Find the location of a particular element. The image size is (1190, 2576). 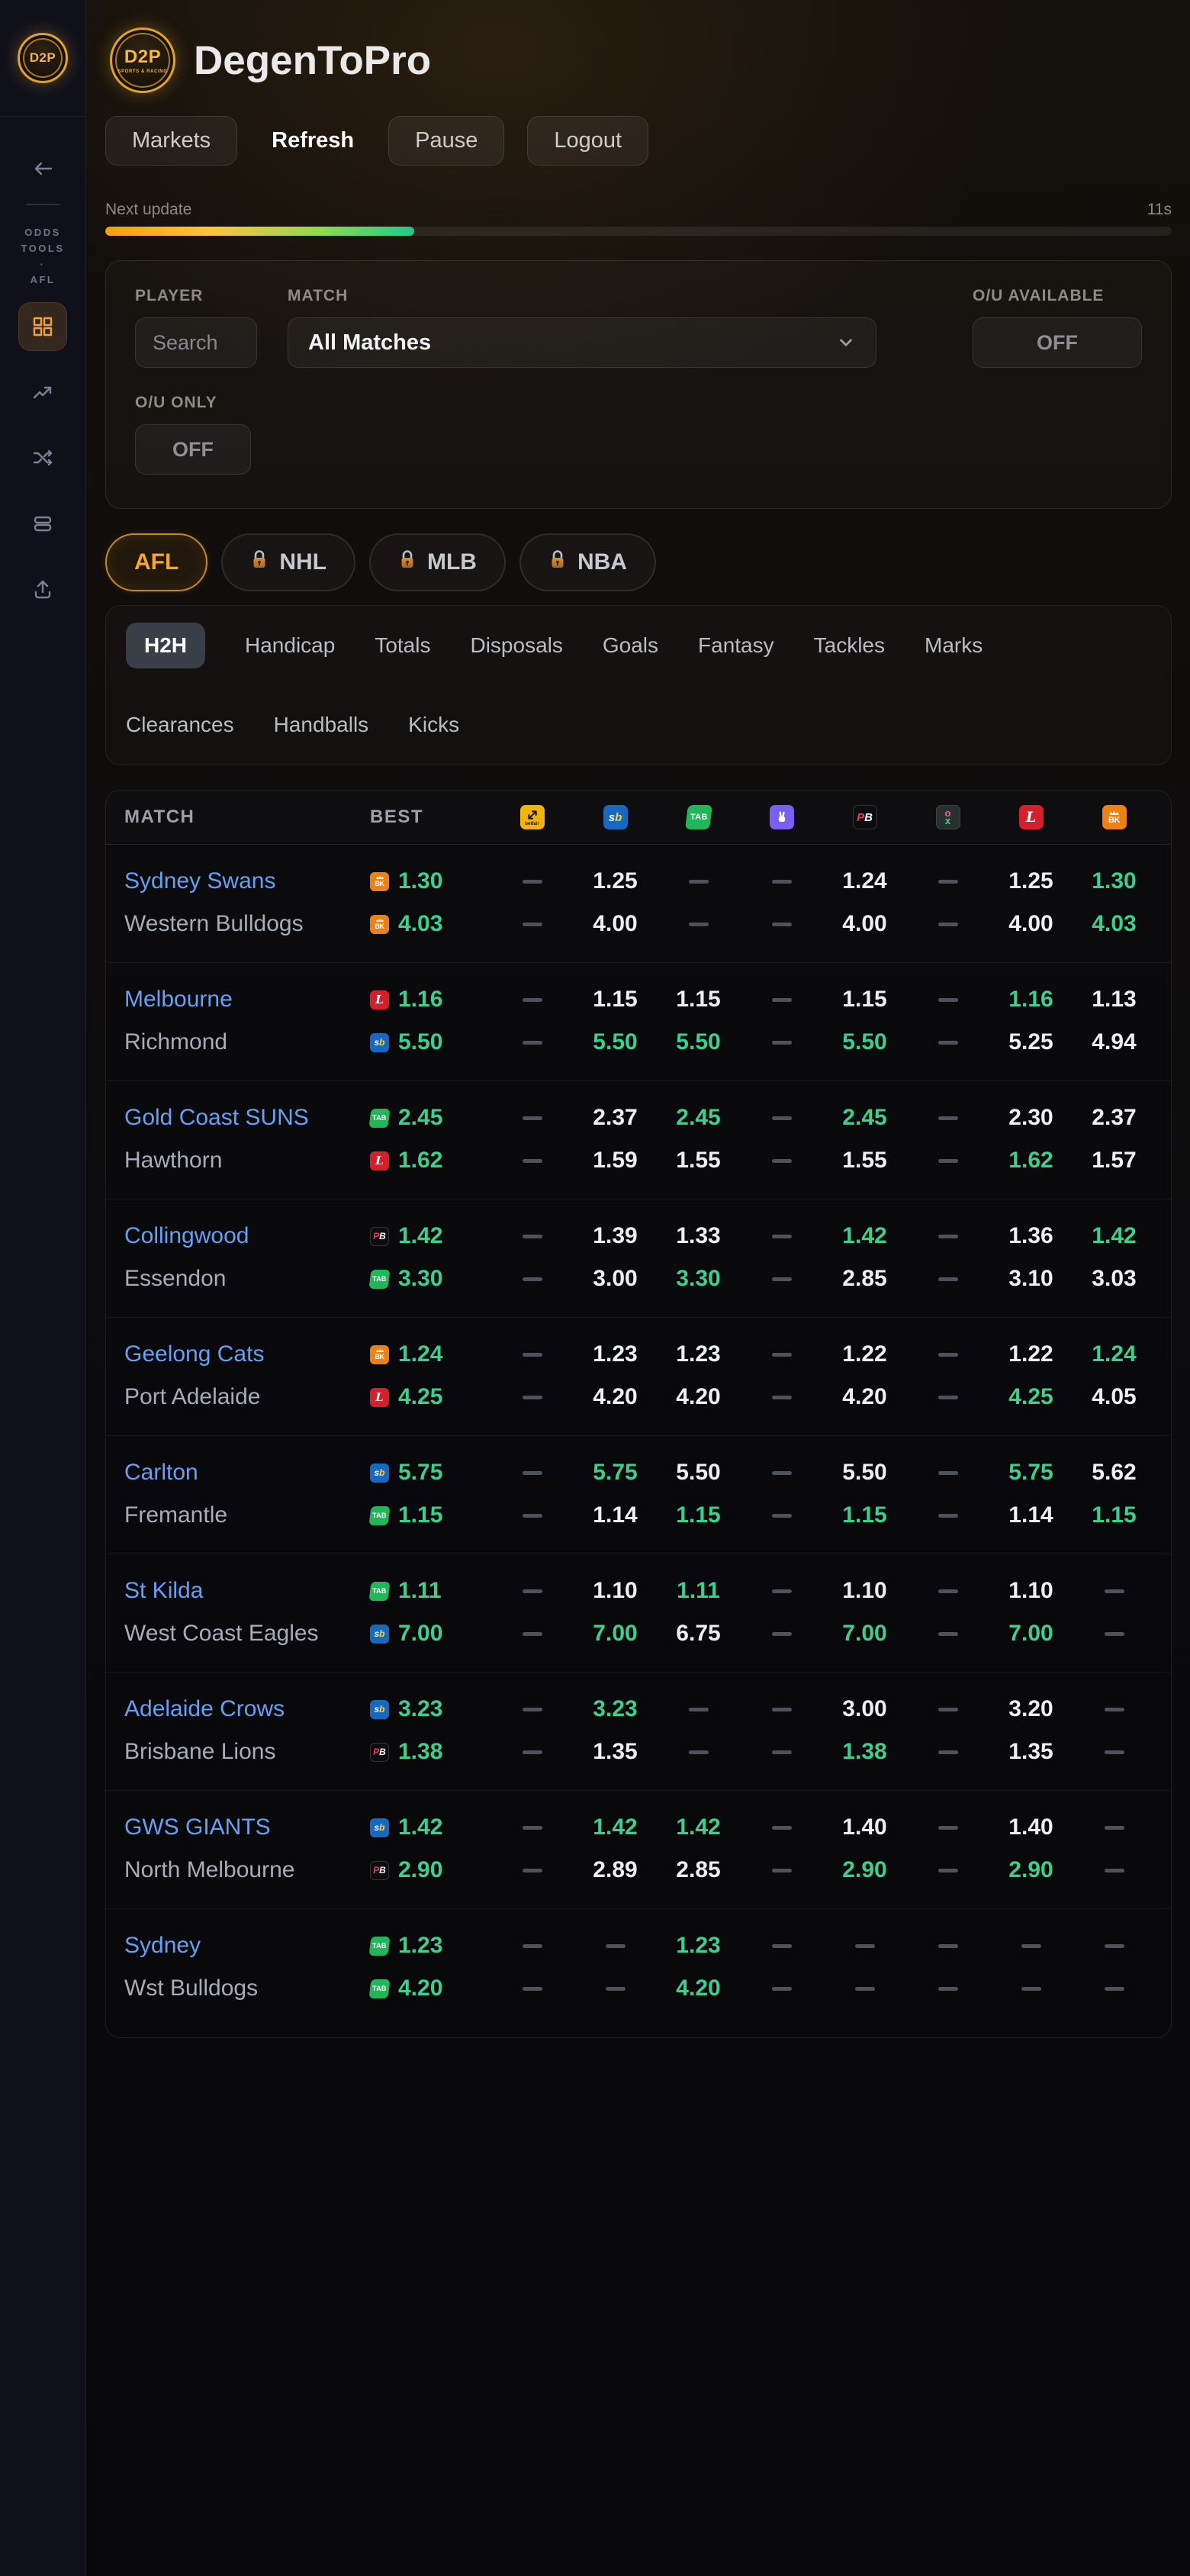

odds-cell-sportsbet is located at coordinates (615, 1988).